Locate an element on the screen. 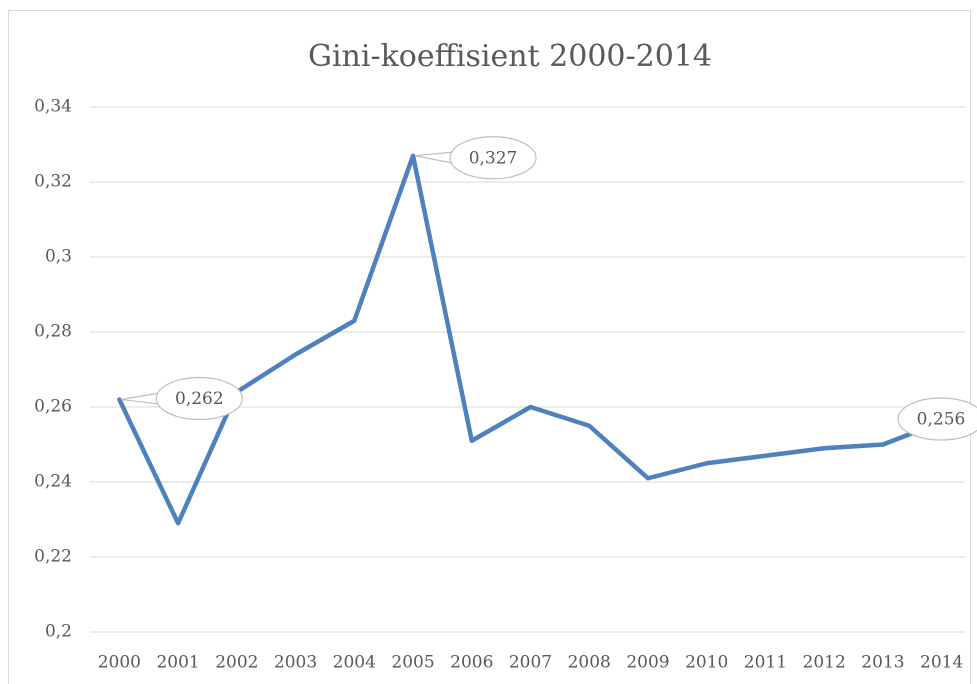 The width and height of the screenshot is (977, 684). y-tick-label: 0,28 is located at coordinates (53, 332).